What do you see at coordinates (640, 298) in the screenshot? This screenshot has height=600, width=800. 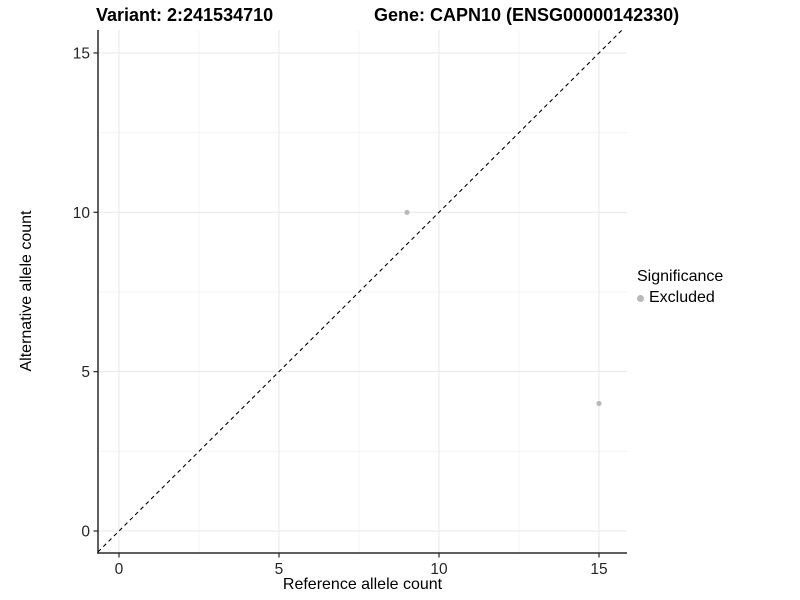 I see `legend-point-icon` at bounding box center [640, 298].